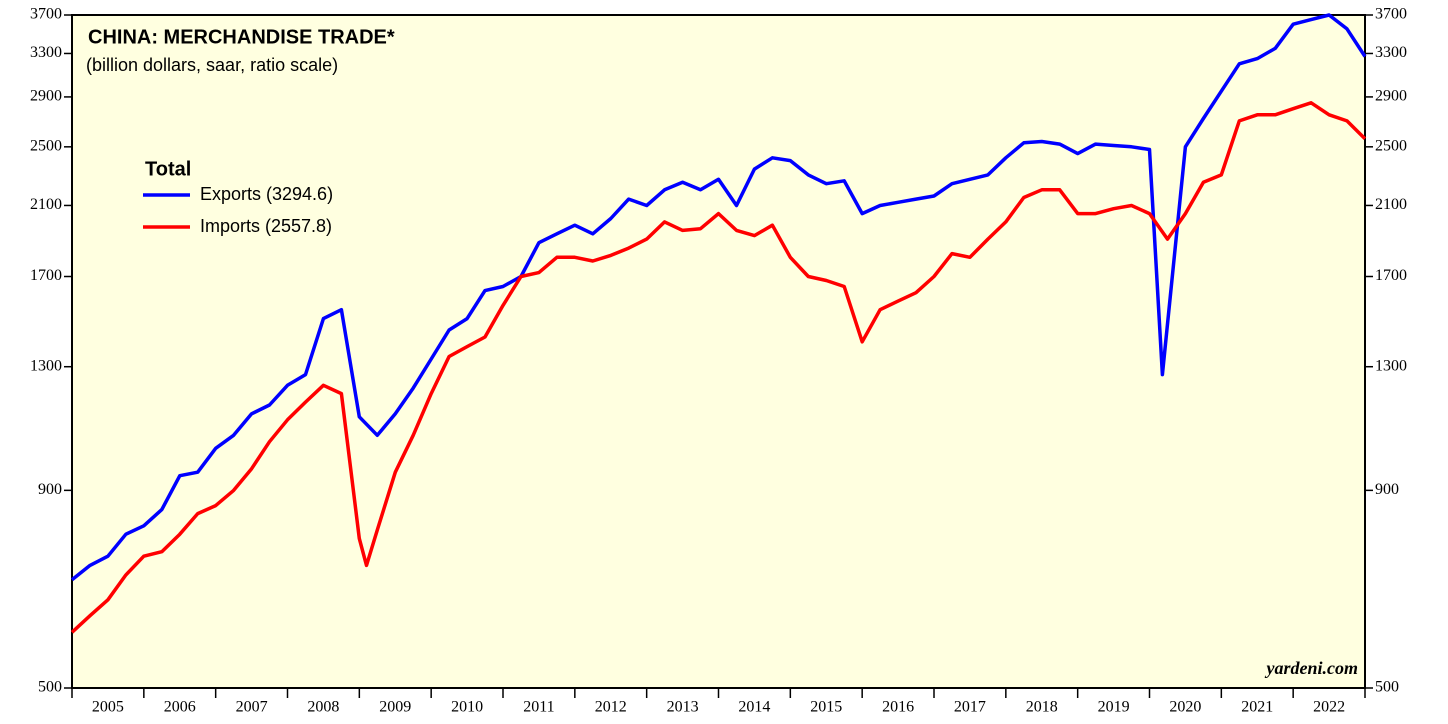 The image size is (1448, 724). I want to click on y2-tick-label: 3300, so click(1391, 52).